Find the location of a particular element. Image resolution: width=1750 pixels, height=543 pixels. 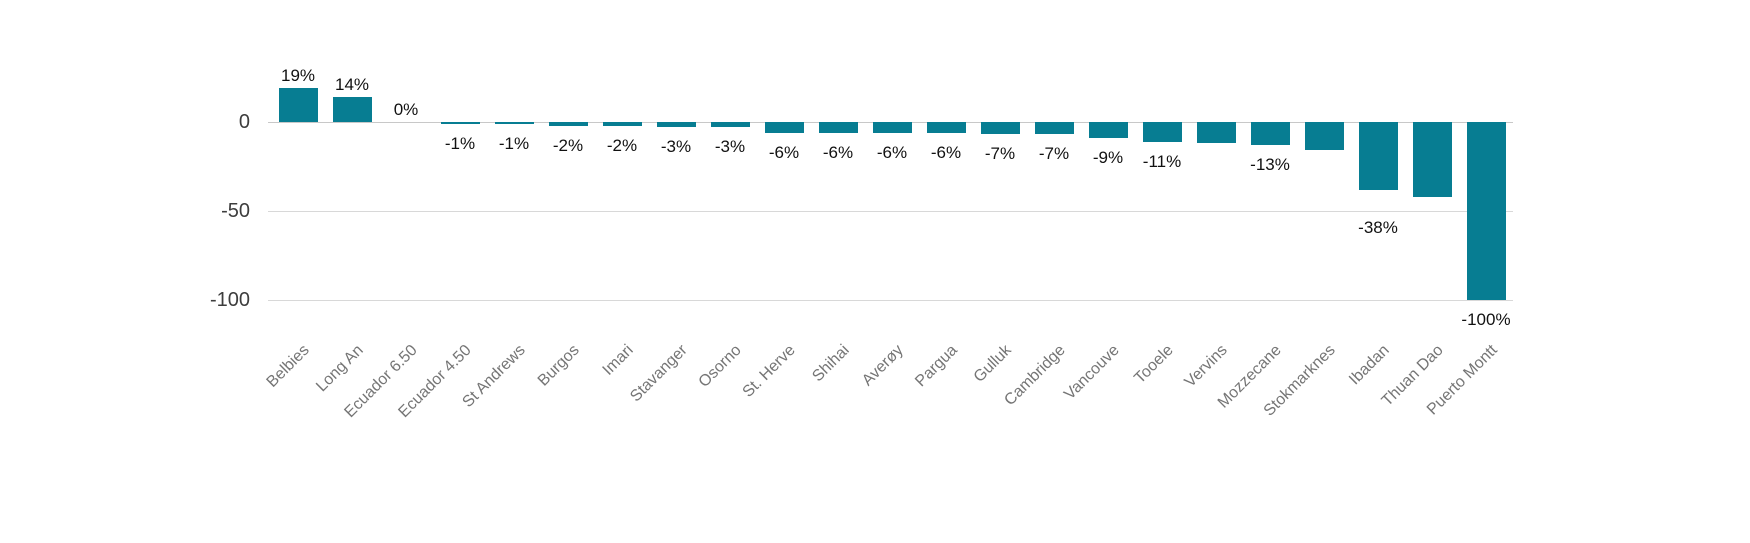

bar-value-label: 0% is located at coordinates (406, 109).